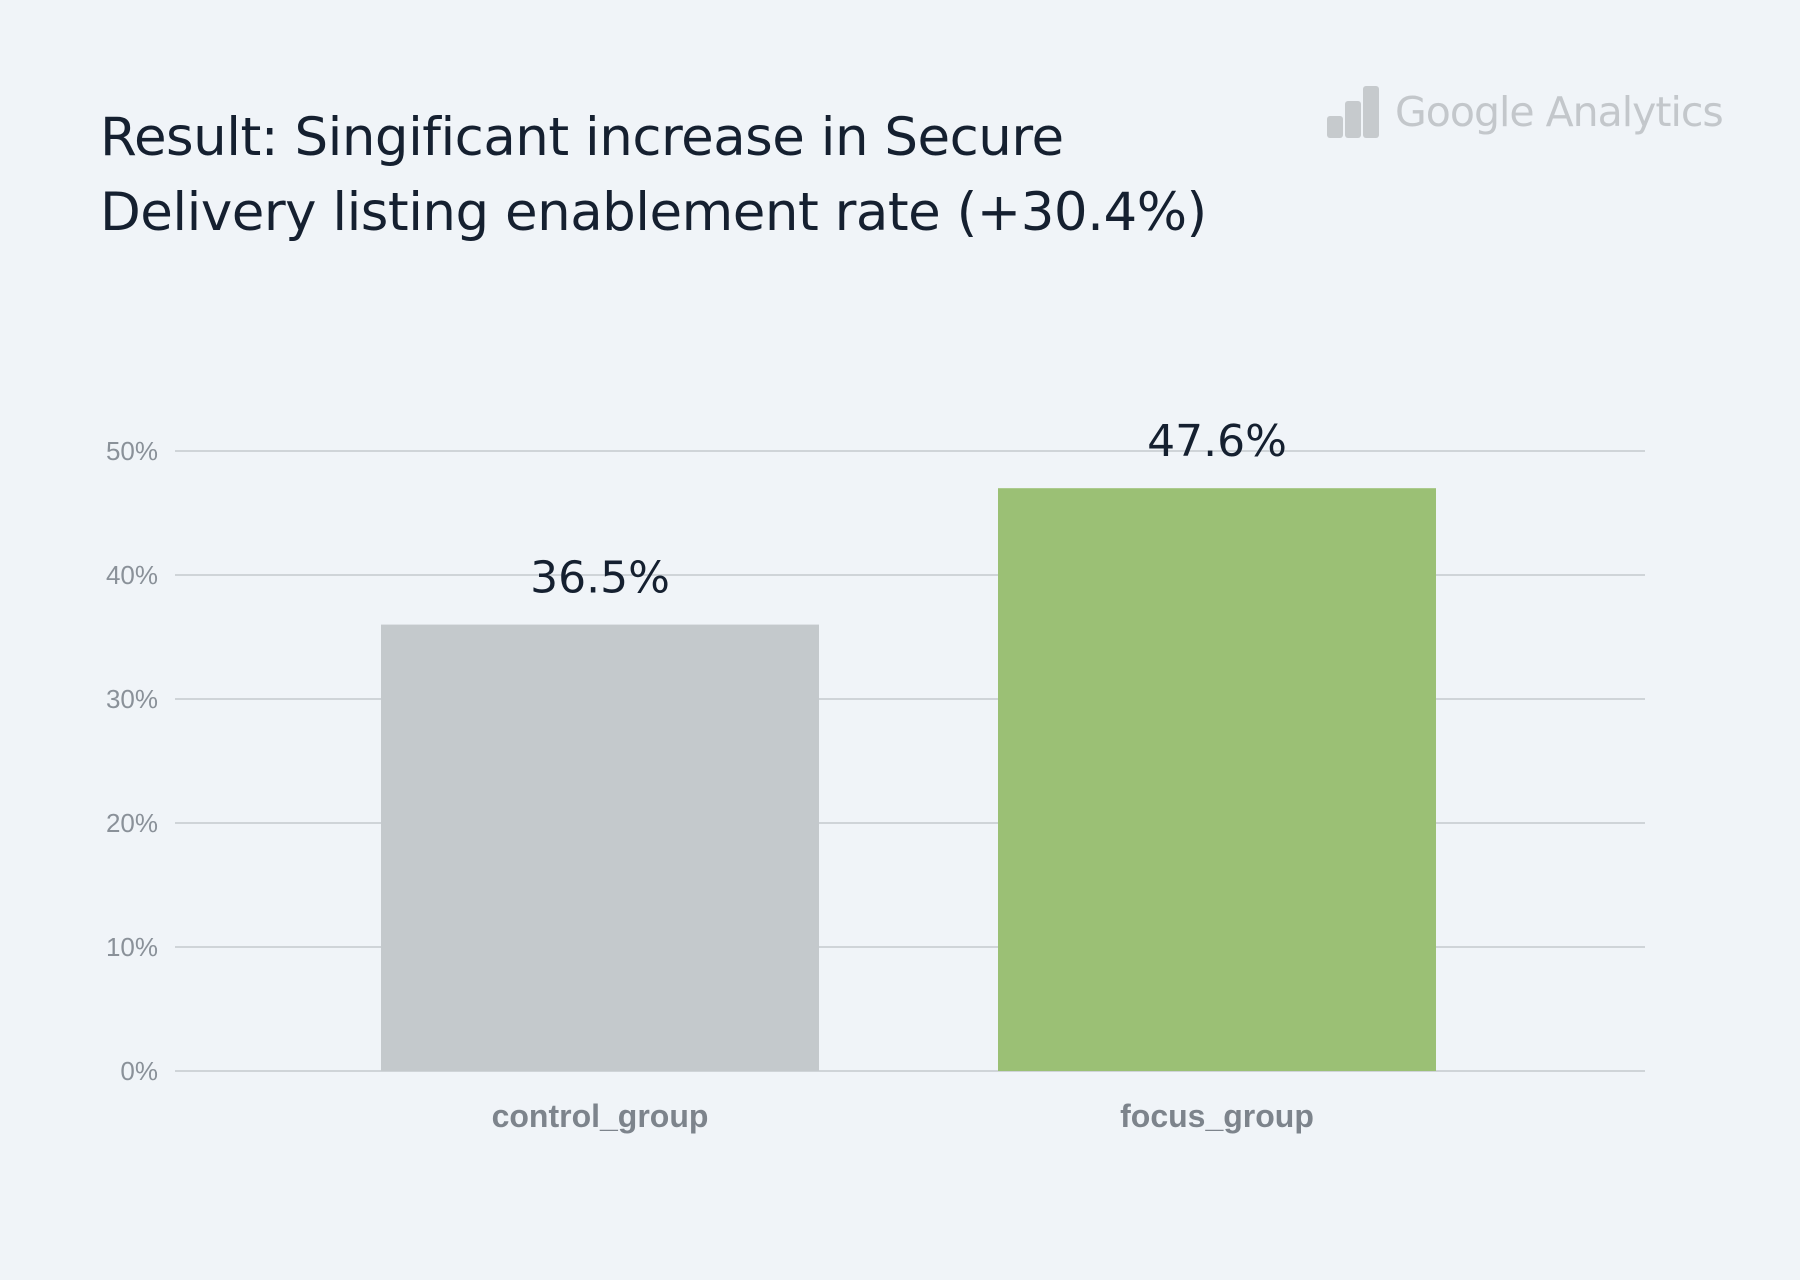 The image size is (1800, 1280). Describe the element at coordinates (600, 1116) in the screenshot. I see `x-tick-label-control-group: control_group` at that location.